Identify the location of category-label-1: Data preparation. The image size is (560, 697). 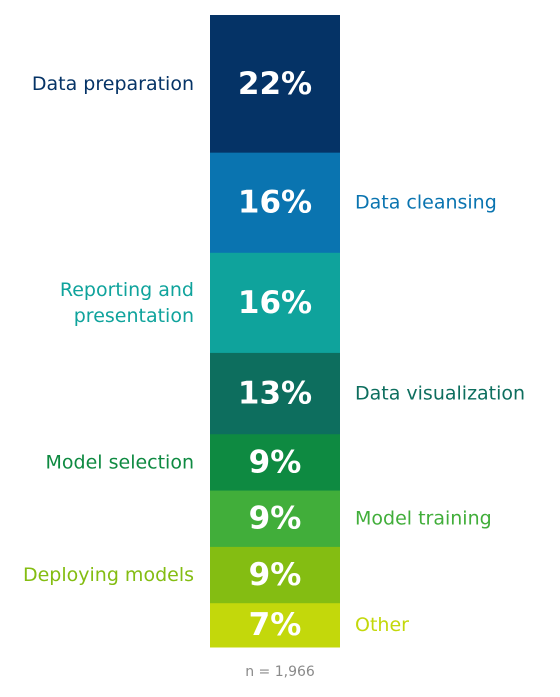
(113, 84).